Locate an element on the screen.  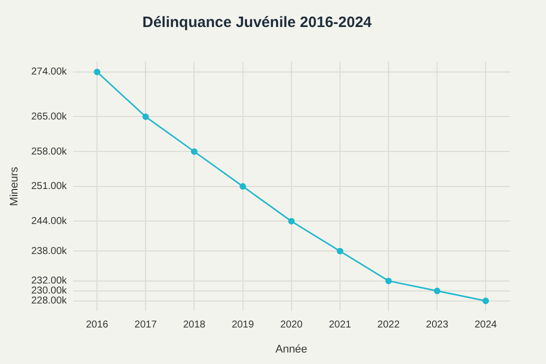
x-tick-label: 2022 is located at coordinates (388, 325).